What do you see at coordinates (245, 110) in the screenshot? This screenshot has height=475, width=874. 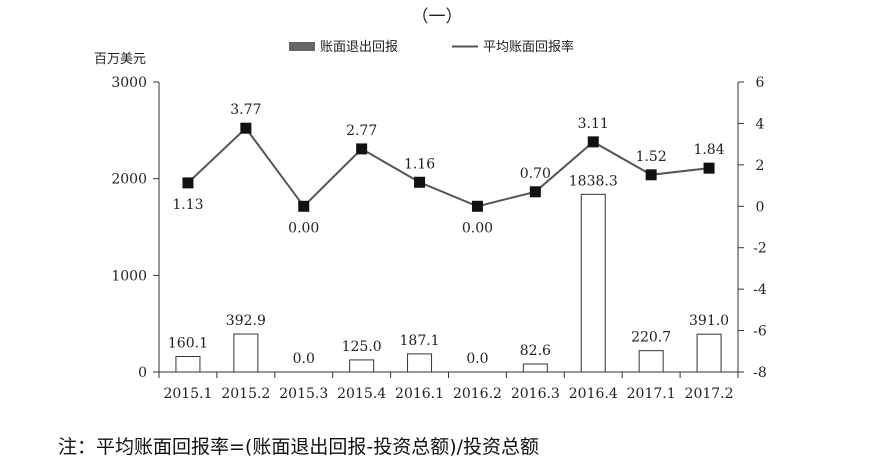 I see `line-value-label: 3.77` at bounding box center [245, 110].